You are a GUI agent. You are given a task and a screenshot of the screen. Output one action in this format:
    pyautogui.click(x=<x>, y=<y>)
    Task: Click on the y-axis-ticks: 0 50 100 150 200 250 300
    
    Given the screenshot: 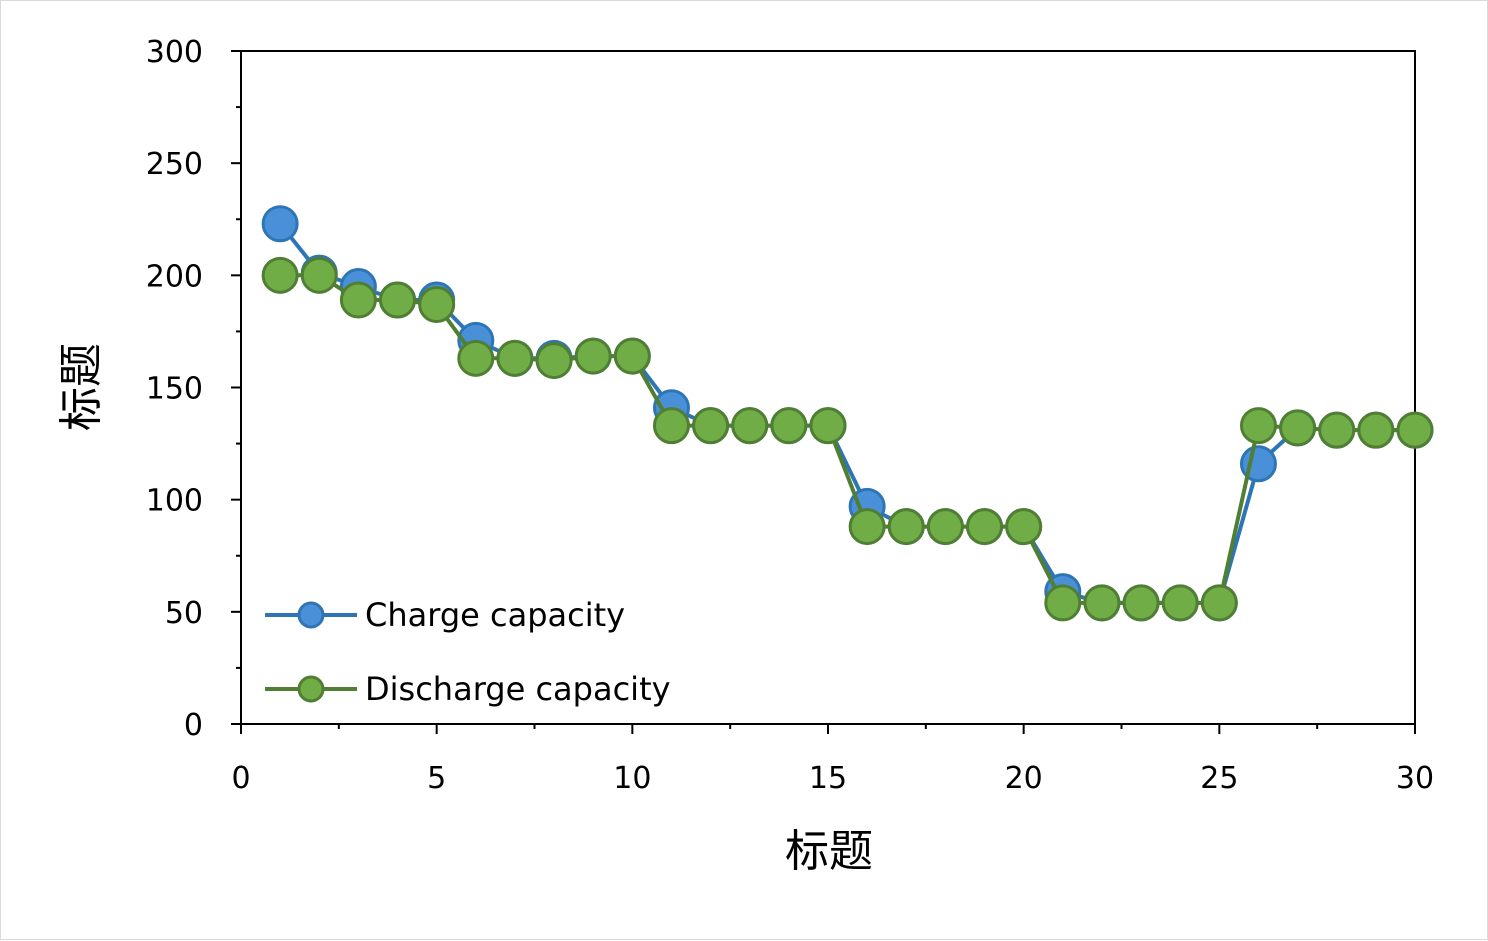 What is the action you would take?
    pyautogui.click(x=193, y=389)
    